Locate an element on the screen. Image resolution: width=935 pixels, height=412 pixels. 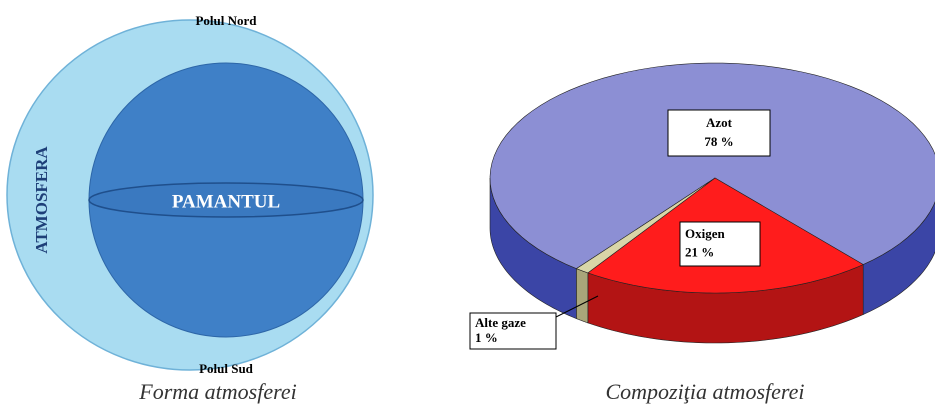
equator is located at coordinates (226, 200).